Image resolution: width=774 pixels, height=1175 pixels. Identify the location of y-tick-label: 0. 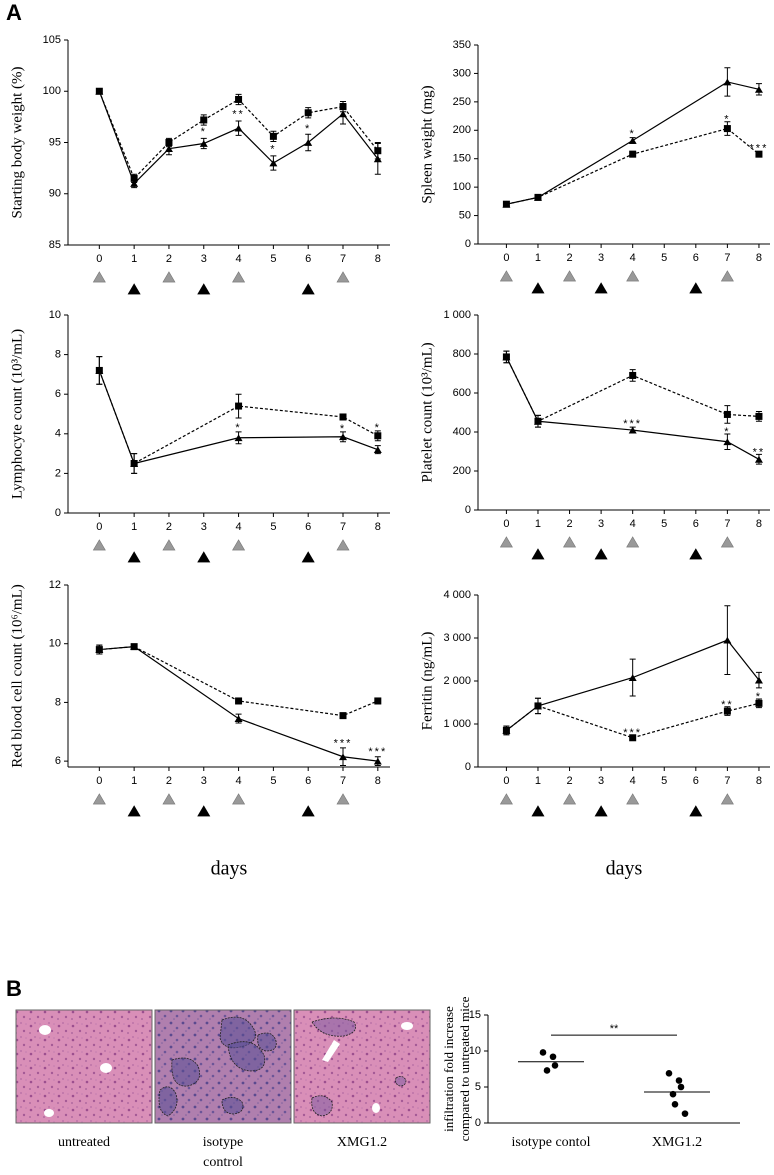
(478, 1123).